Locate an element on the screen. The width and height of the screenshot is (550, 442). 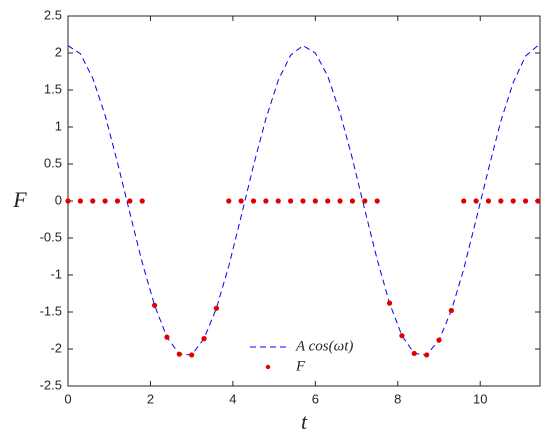
y-tick-label: 0 is located at coordinates (58, 199).